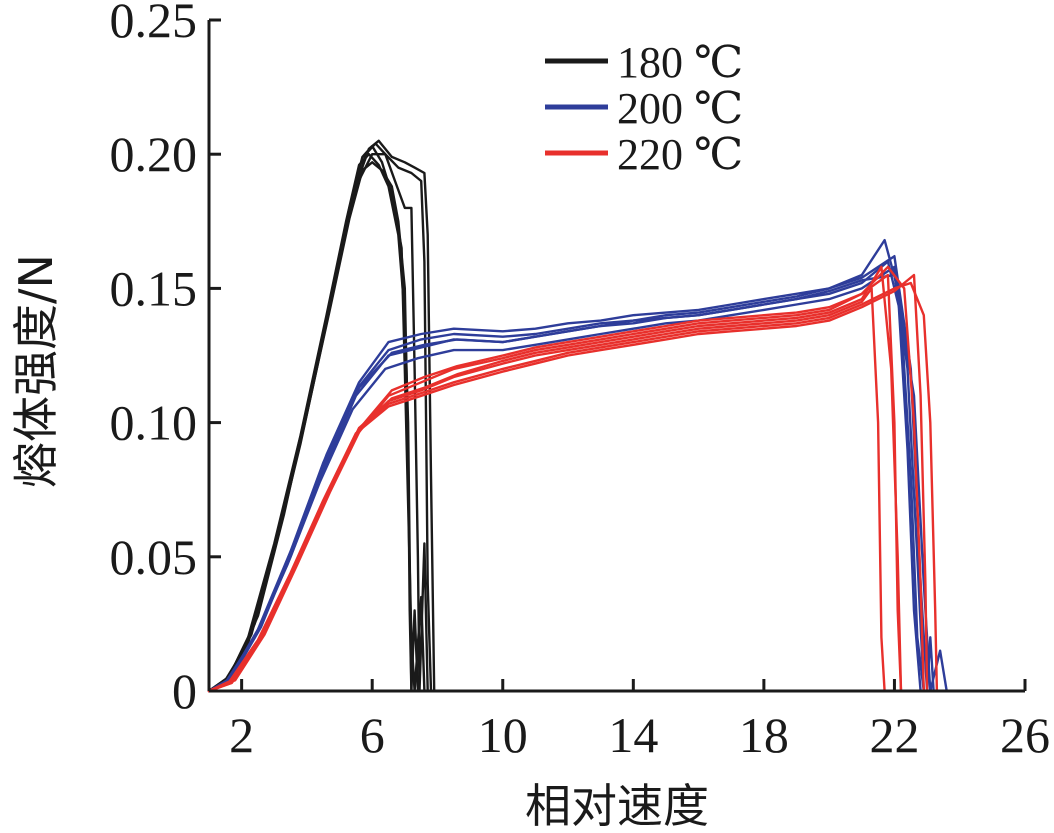 This screenshot has width=1054, height=833. What do you see at coordinates (633, 735) in the screenshot?
I see `x-tick-label: 14` at bounding box center [633, 735].